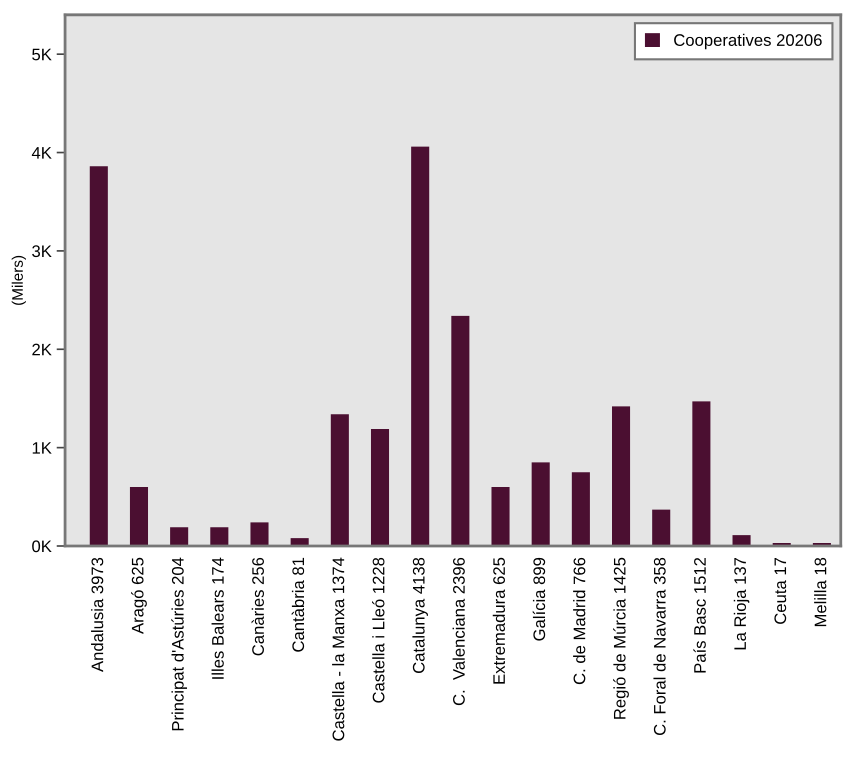  I want to click on x-tick-label: Cantàbria 81, so click(298, 605).